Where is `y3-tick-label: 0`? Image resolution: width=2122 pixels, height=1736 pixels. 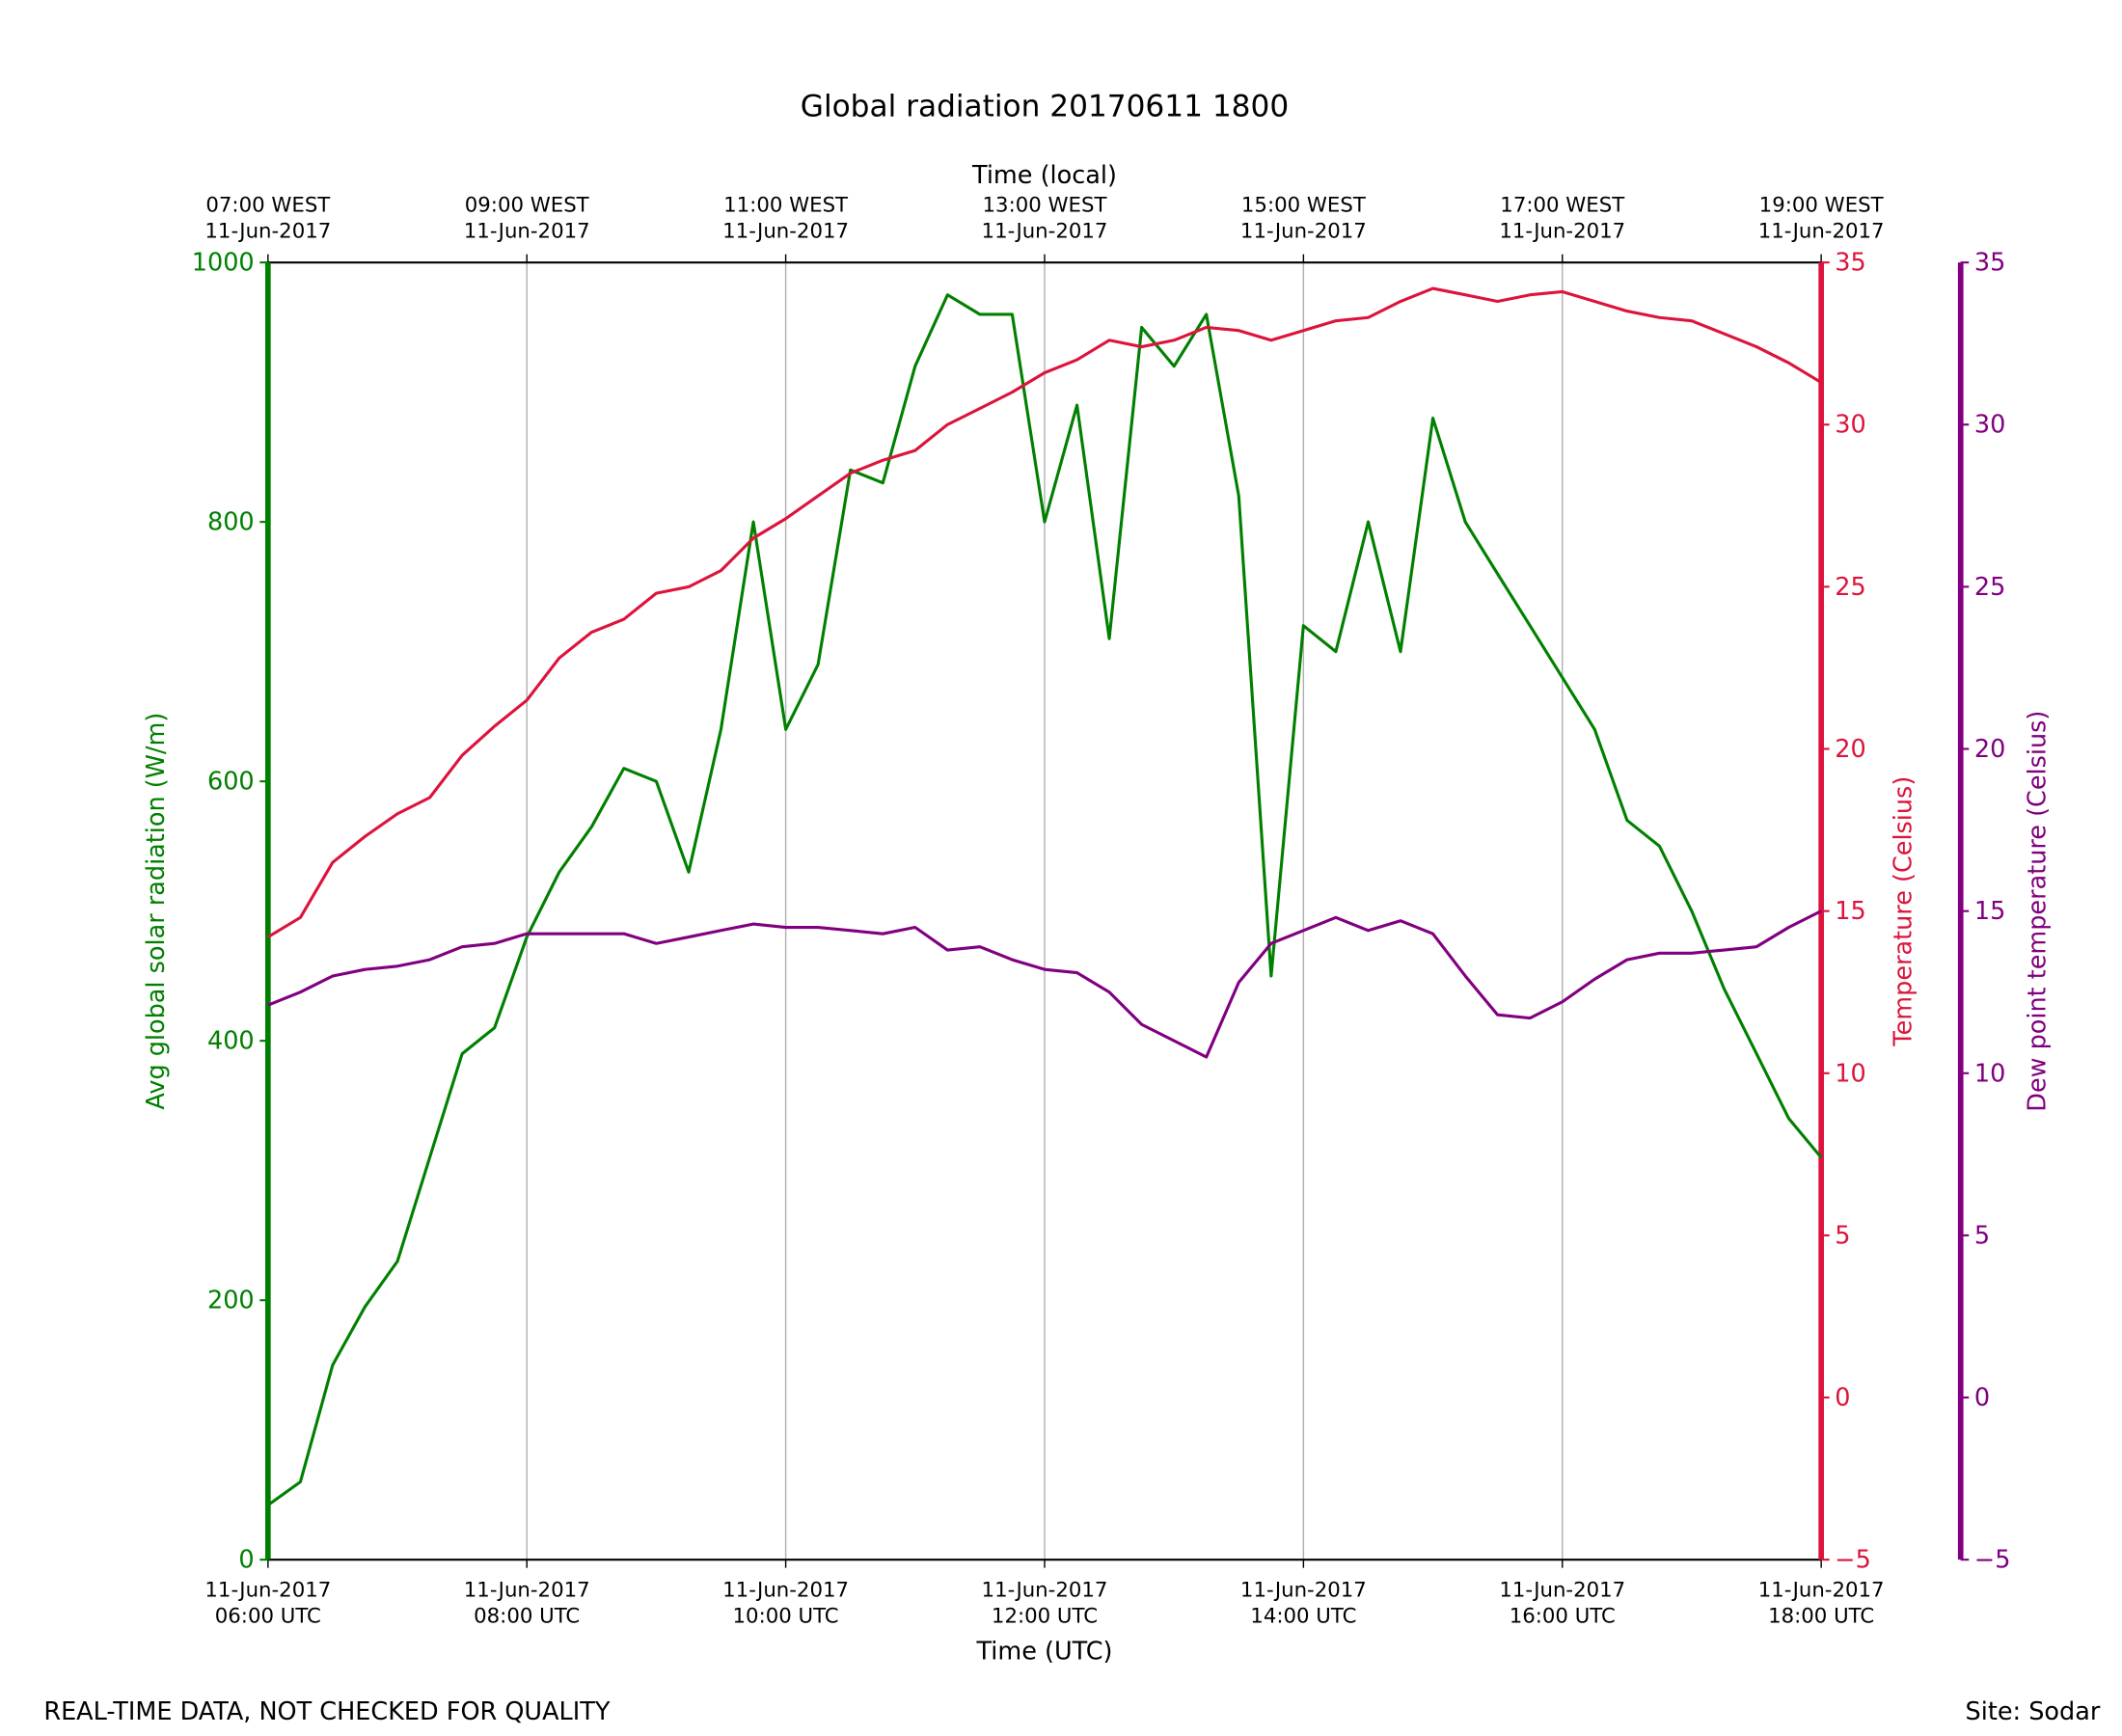
y3-tick-label: 0 is located at coordinates (1982, 1398).